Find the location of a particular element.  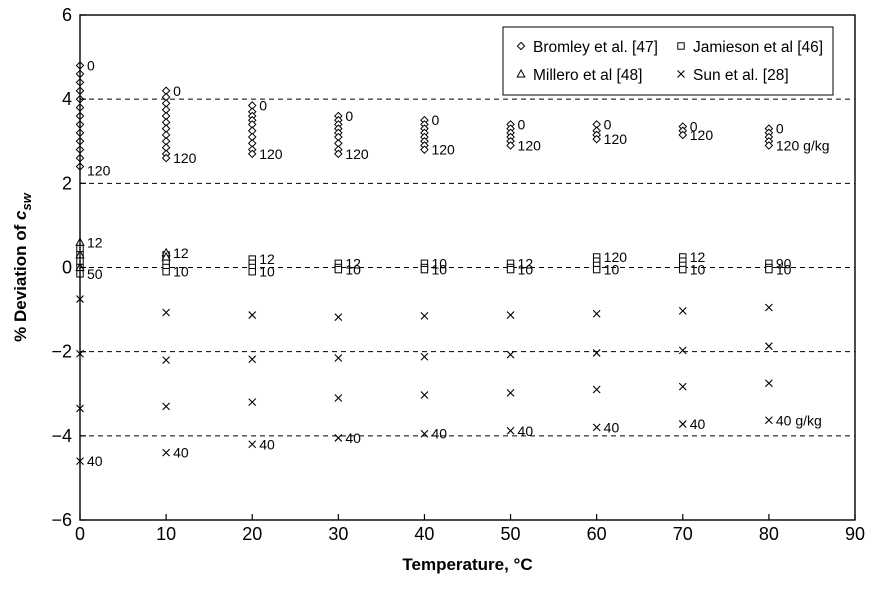

point-annotation: 50 is located at coordinates (95, 274).